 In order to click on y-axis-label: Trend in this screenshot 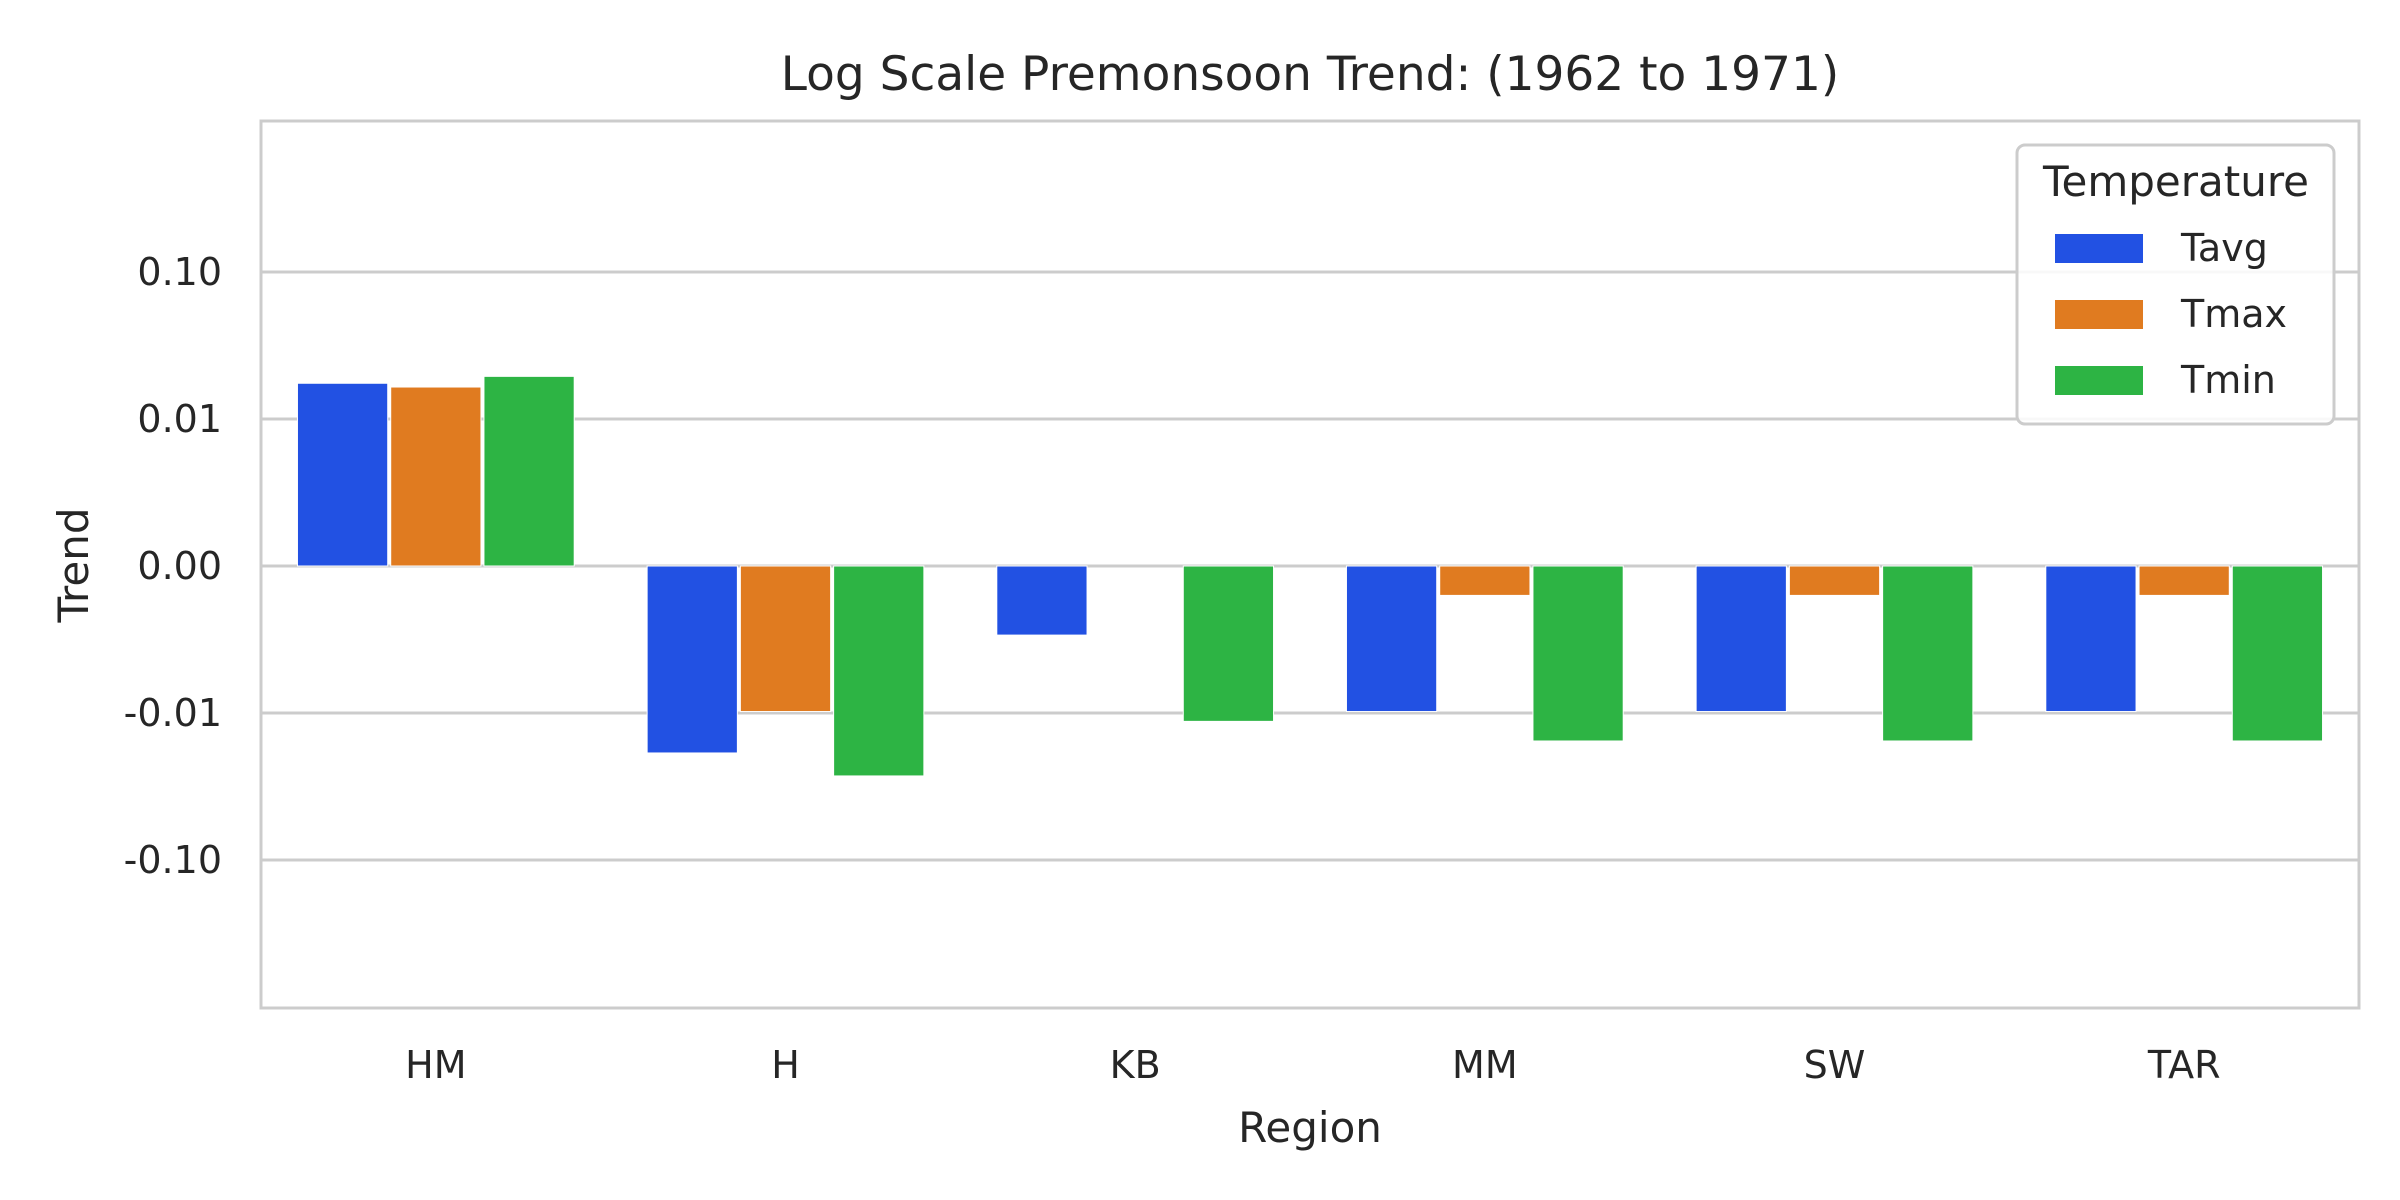, I will do `click(73, 566)`.